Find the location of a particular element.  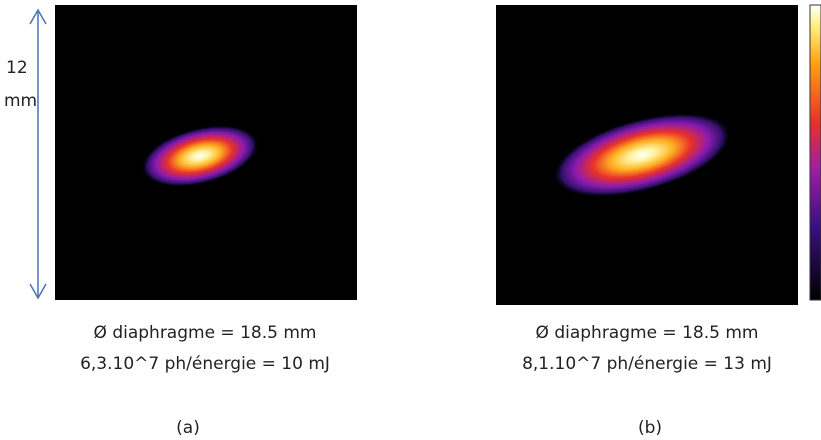

caption-line: 6,3.10^7 ph/énergie = 10 mJ is located at coordinates (205, 364).